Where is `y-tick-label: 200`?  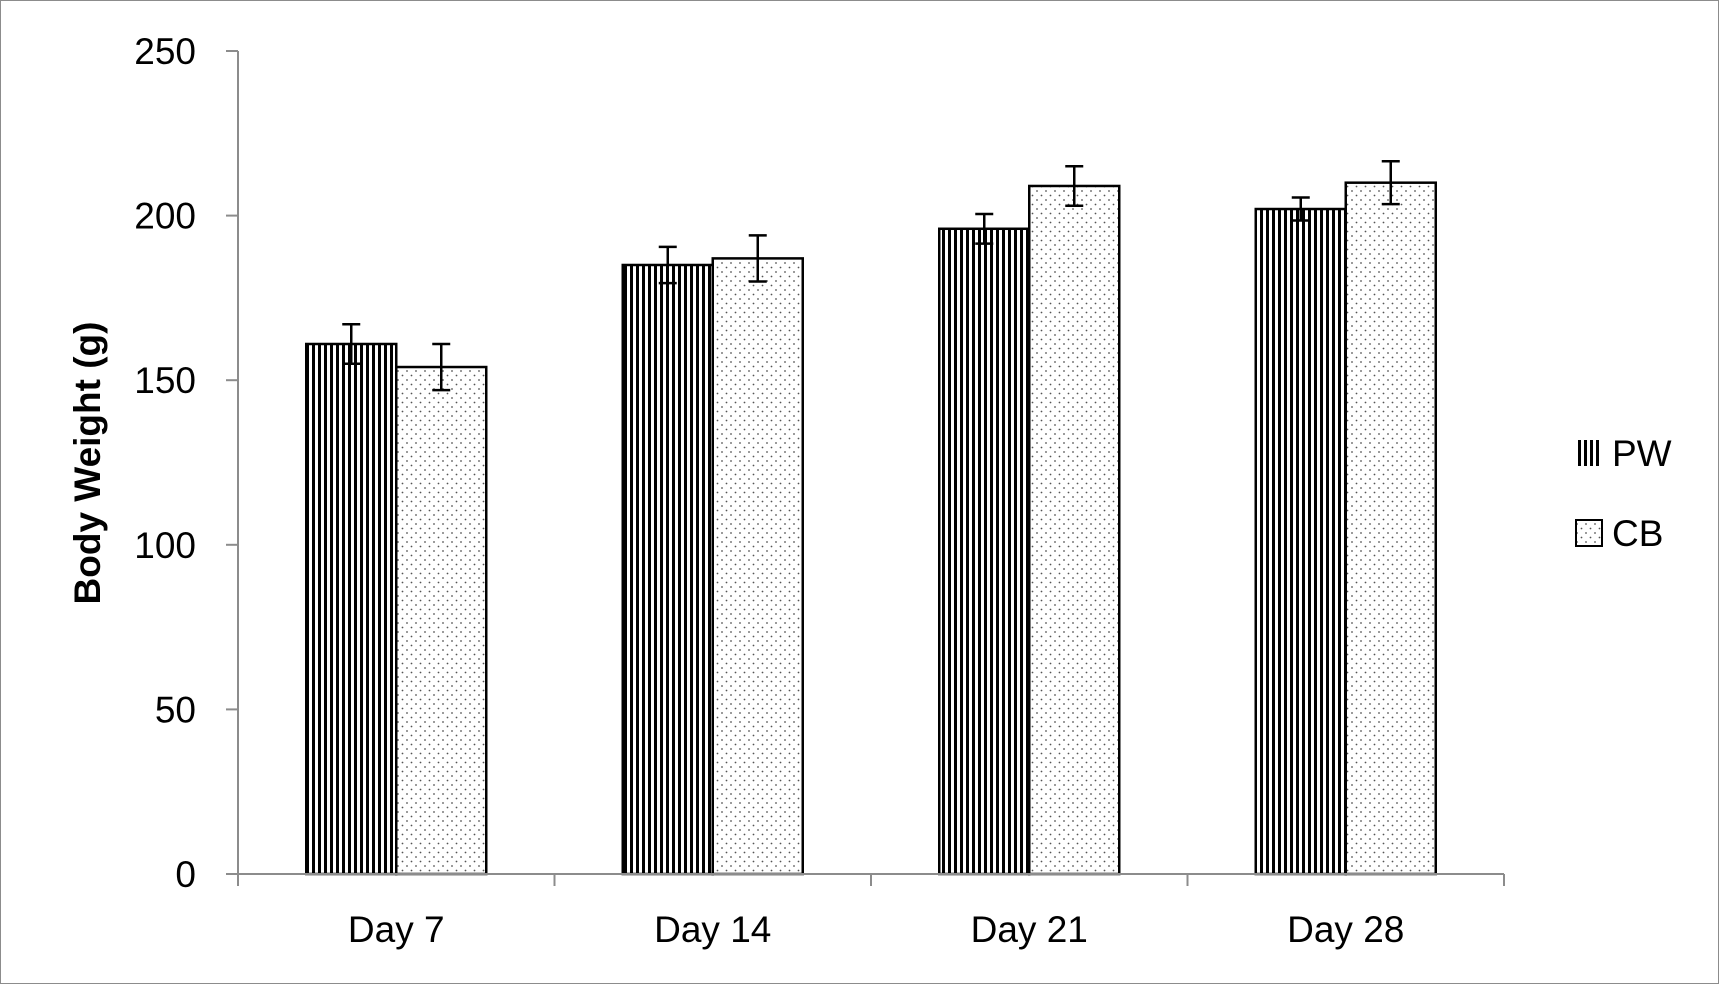
y-tick-label: 200 is located at coordinates (165, 216).